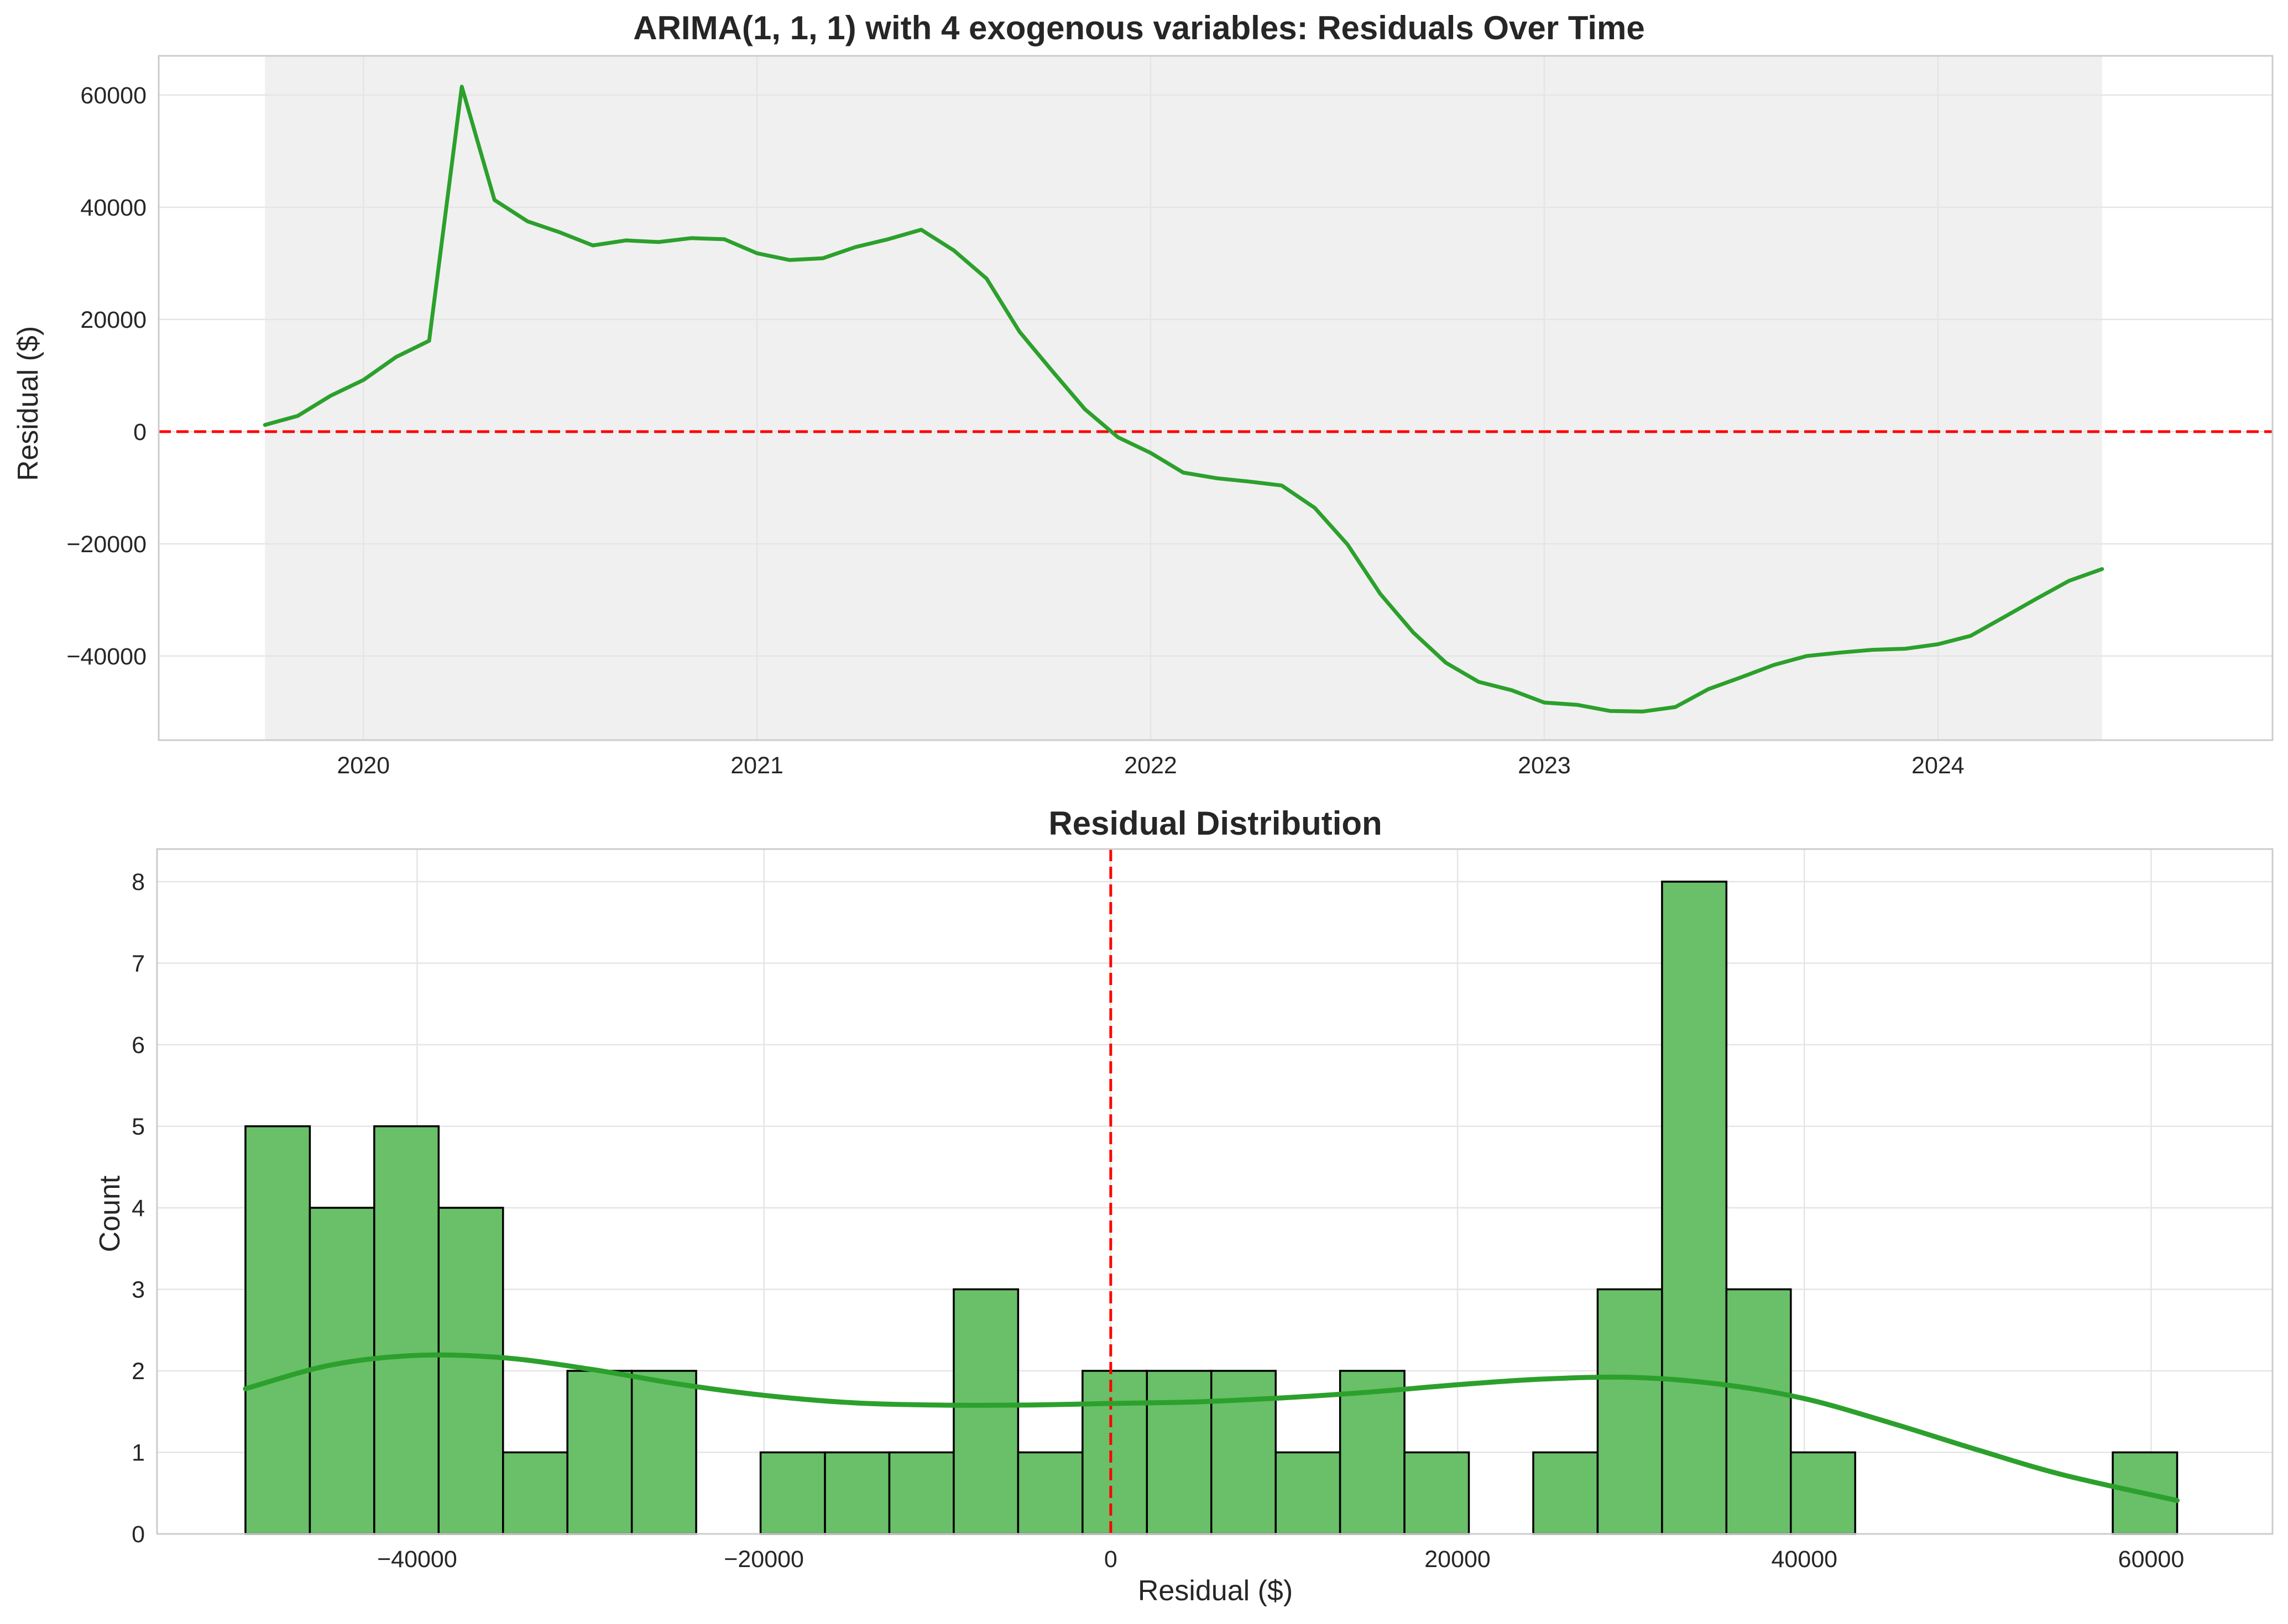  What do you see at coordinates (764, 1559) in the screenshot?
I see `x-tick-label: −20000` at bounding box center [764, 1559].